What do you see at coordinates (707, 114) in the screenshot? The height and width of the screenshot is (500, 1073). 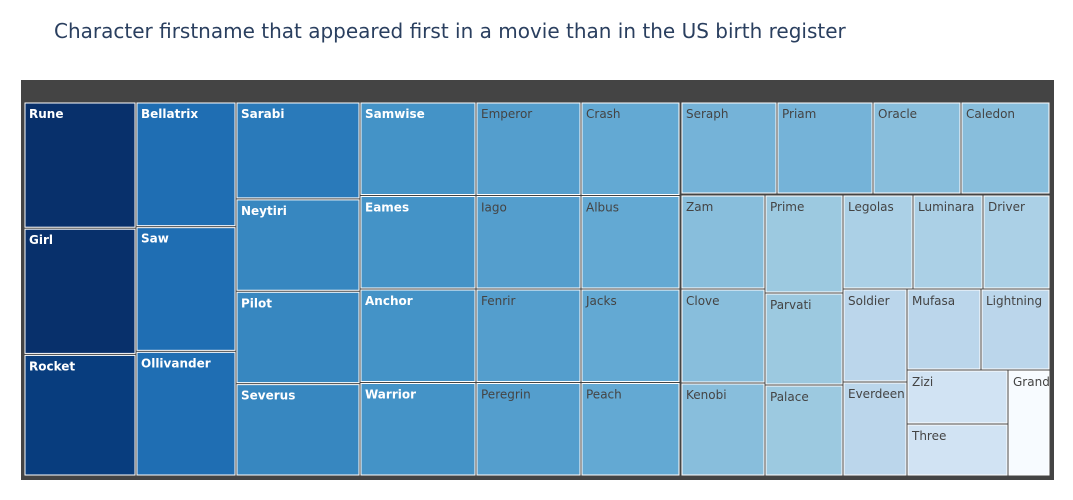 I see `tile-label-seraph: Seraph` at bounding box center [707, 114].